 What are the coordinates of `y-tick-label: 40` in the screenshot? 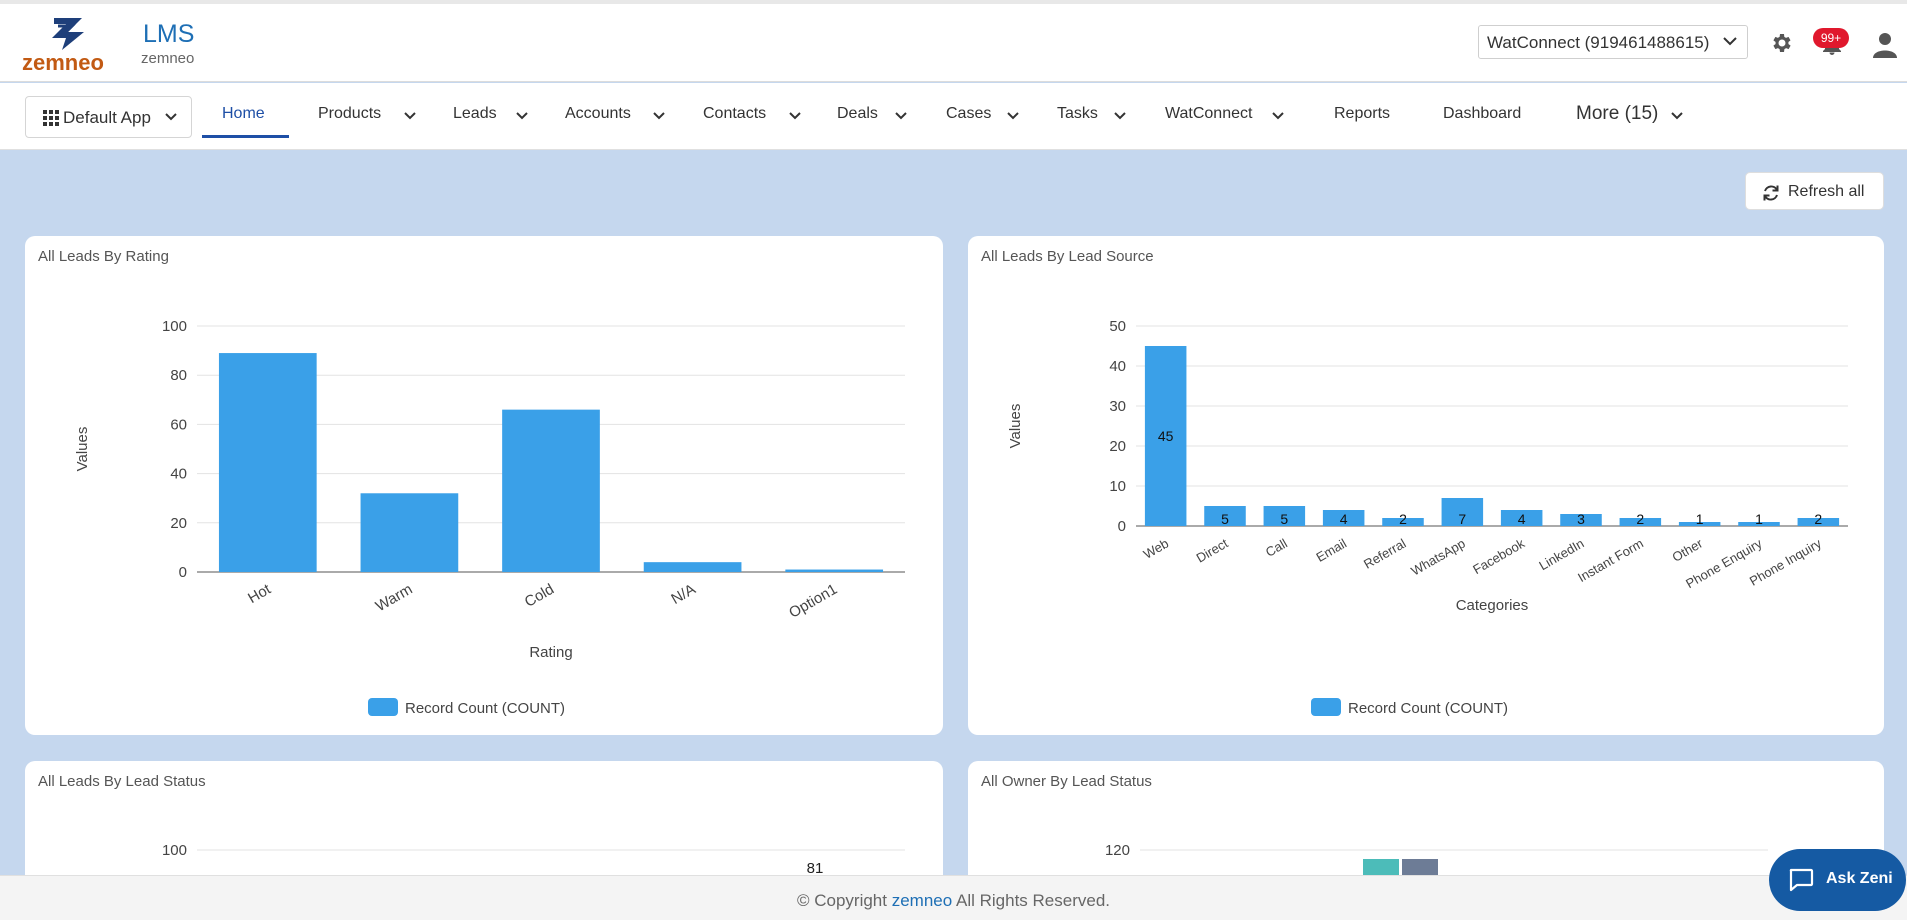 It's located at (1117, 366).